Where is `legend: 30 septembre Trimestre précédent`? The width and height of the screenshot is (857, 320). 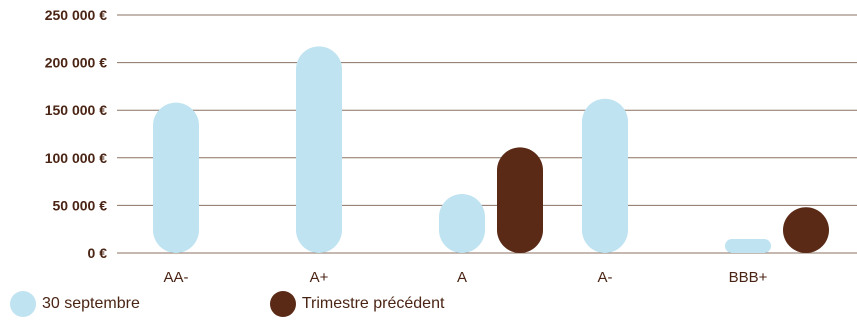
legend: 30 septembre Trimestre précédent is located at coordinates (227, 304).